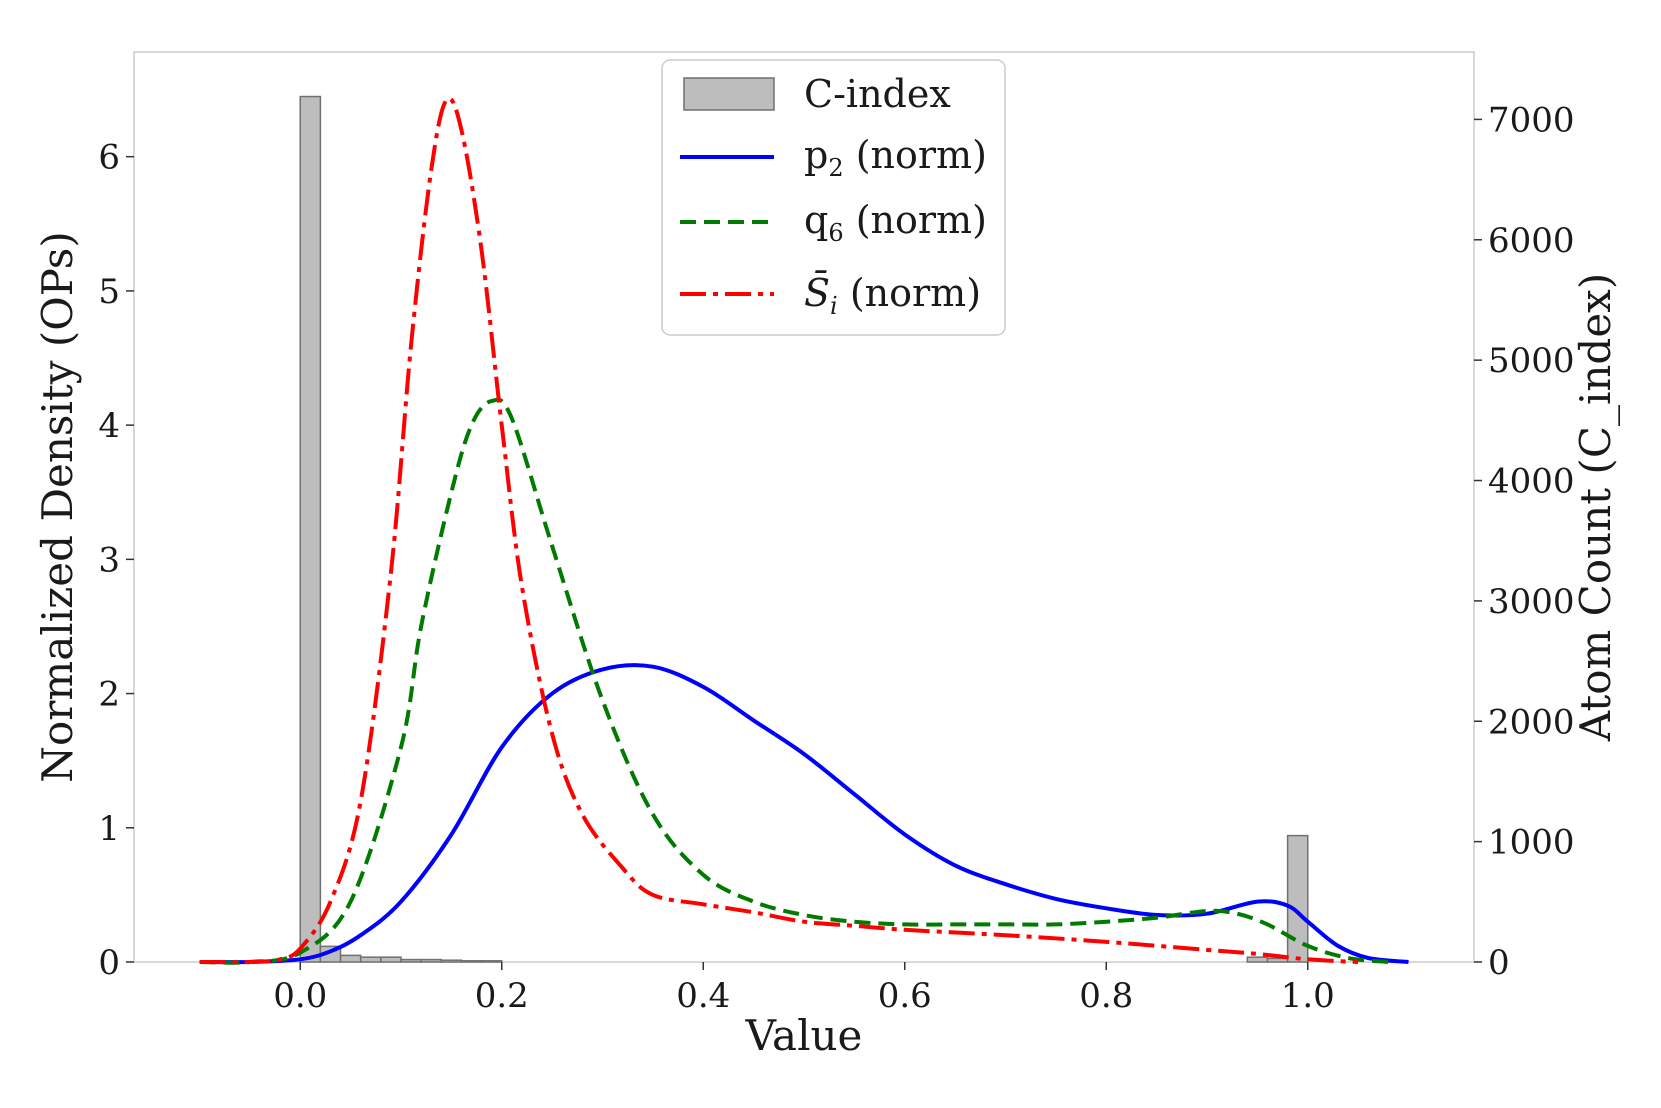  I want to click on y-tick-label-right: 3000, so click(1531, 602).